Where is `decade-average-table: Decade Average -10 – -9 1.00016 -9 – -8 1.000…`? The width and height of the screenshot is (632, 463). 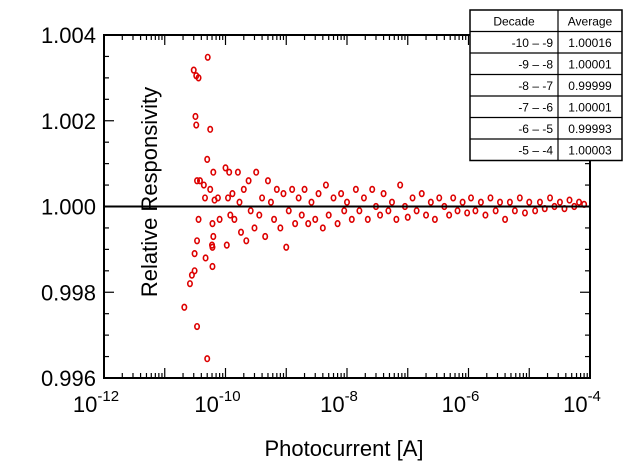 decade-average-table: Decade Average -10 – -9 1.00016 -9 – -8 1.000… is located at coordinates (546, 85).